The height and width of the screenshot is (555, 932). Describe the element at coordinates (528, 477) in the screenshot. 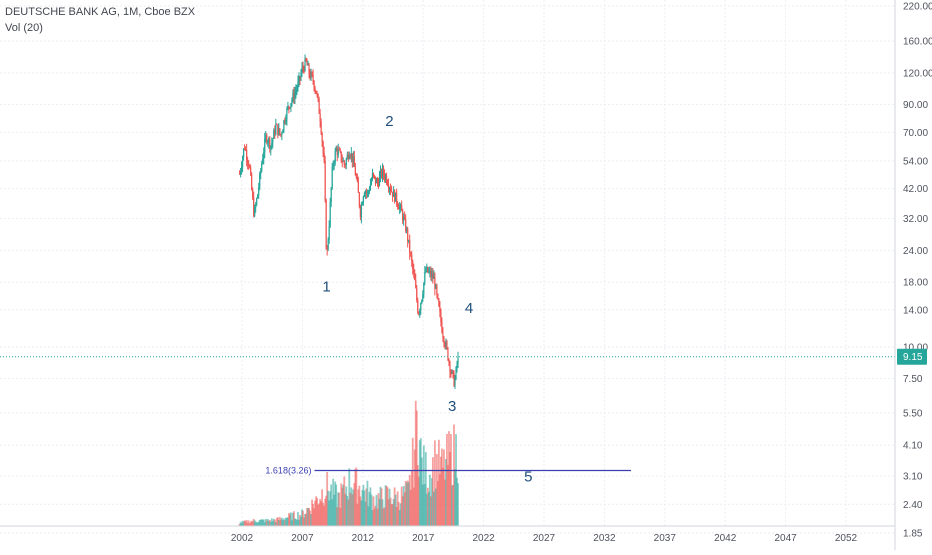

I see `wave-label: 5` at that location.